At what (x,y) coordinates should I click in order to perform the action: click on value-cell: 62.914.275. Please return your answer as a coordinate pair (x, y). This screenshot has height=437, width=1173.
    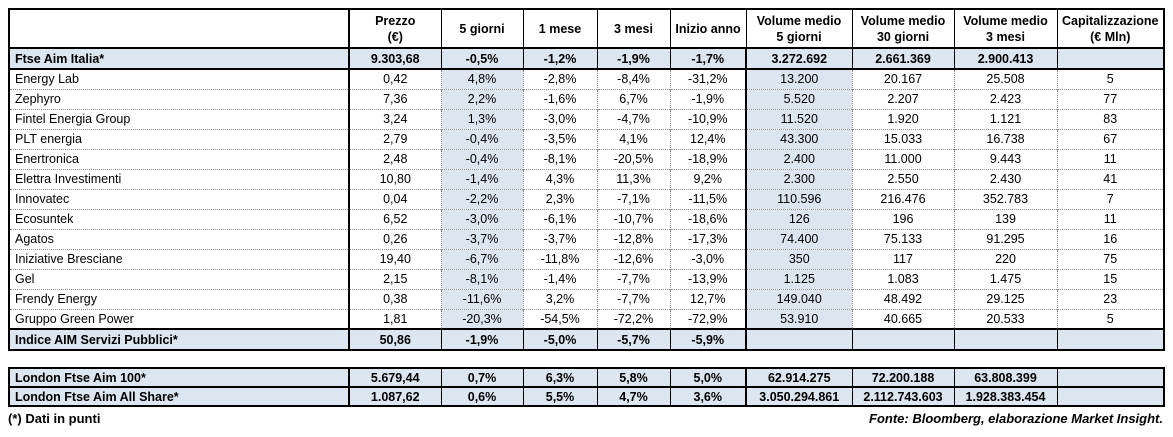
    Looking at the image, I should click on (799, 377).